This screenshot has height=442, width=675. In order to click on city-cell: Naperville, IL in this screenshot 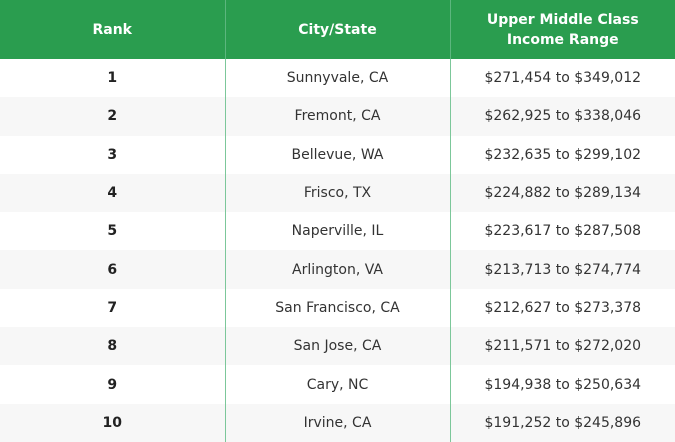, I will do `click(337, 231)`.